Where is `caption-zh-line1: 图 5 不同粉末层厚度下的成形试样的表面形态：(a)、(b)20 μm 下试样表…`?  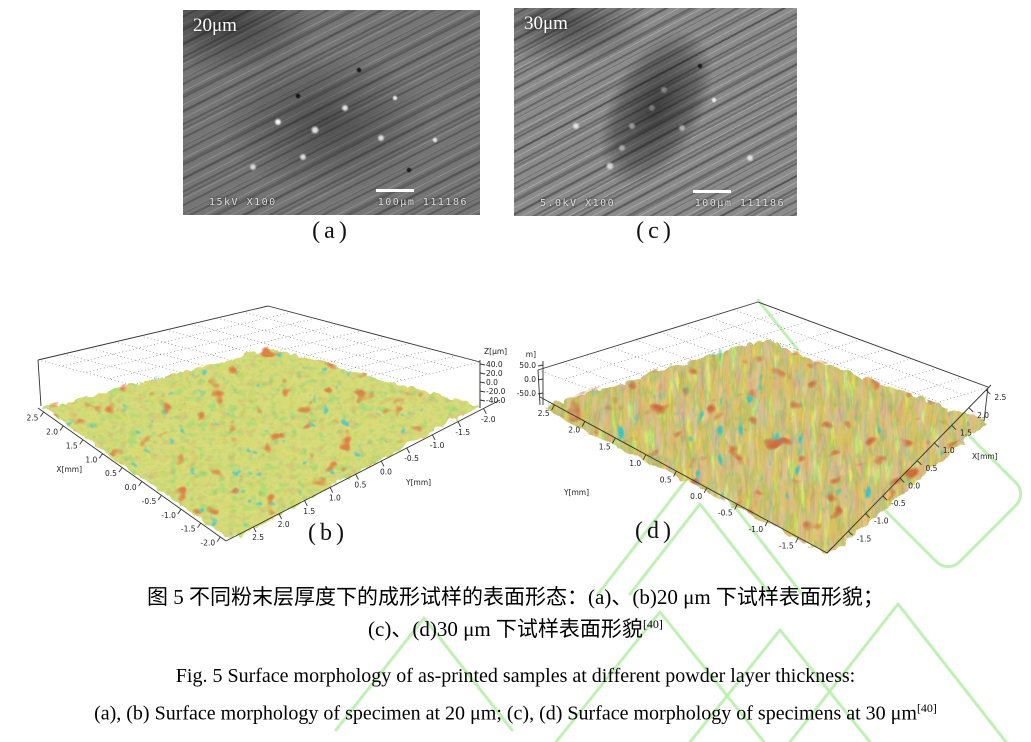
caption-zh-line1: 图 5 不同粉末层厚度下的成形试样的表面形态：(a)、(b)20 μm 下试样表… is located at coordinates (515, 596).